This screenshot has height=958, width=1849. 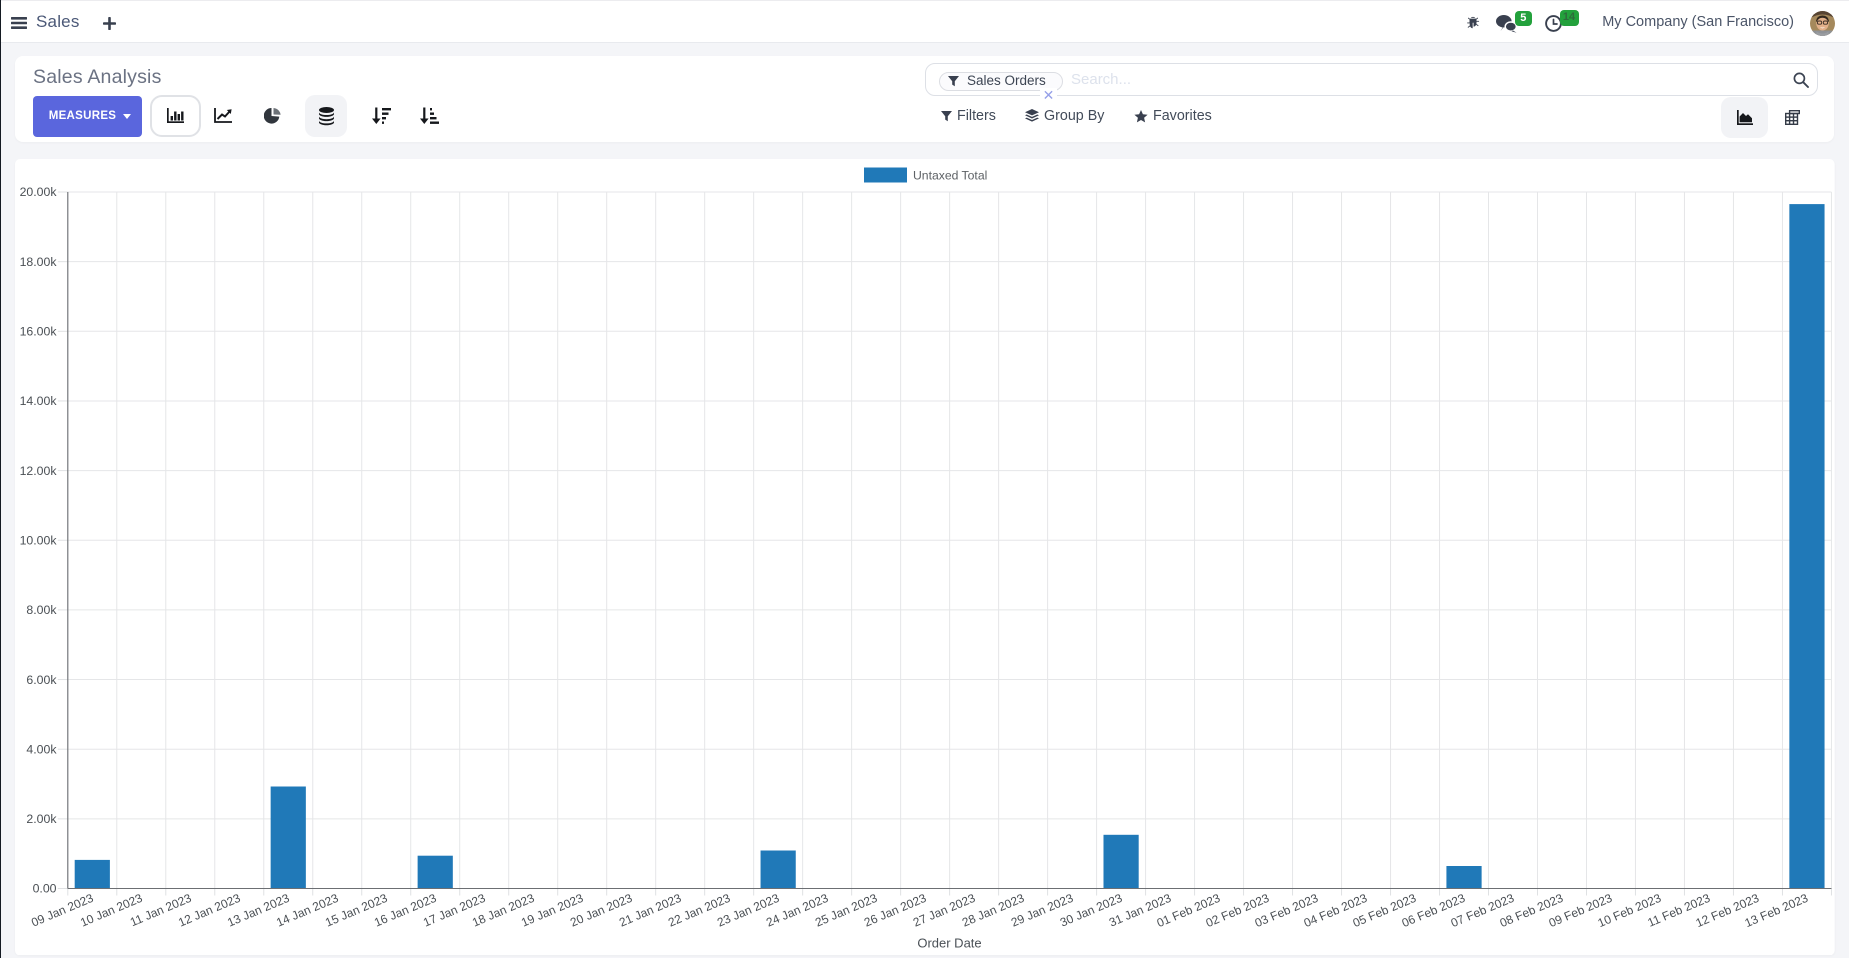 I want to click on svg-text: 14.00k, so click(x=39, y=401).